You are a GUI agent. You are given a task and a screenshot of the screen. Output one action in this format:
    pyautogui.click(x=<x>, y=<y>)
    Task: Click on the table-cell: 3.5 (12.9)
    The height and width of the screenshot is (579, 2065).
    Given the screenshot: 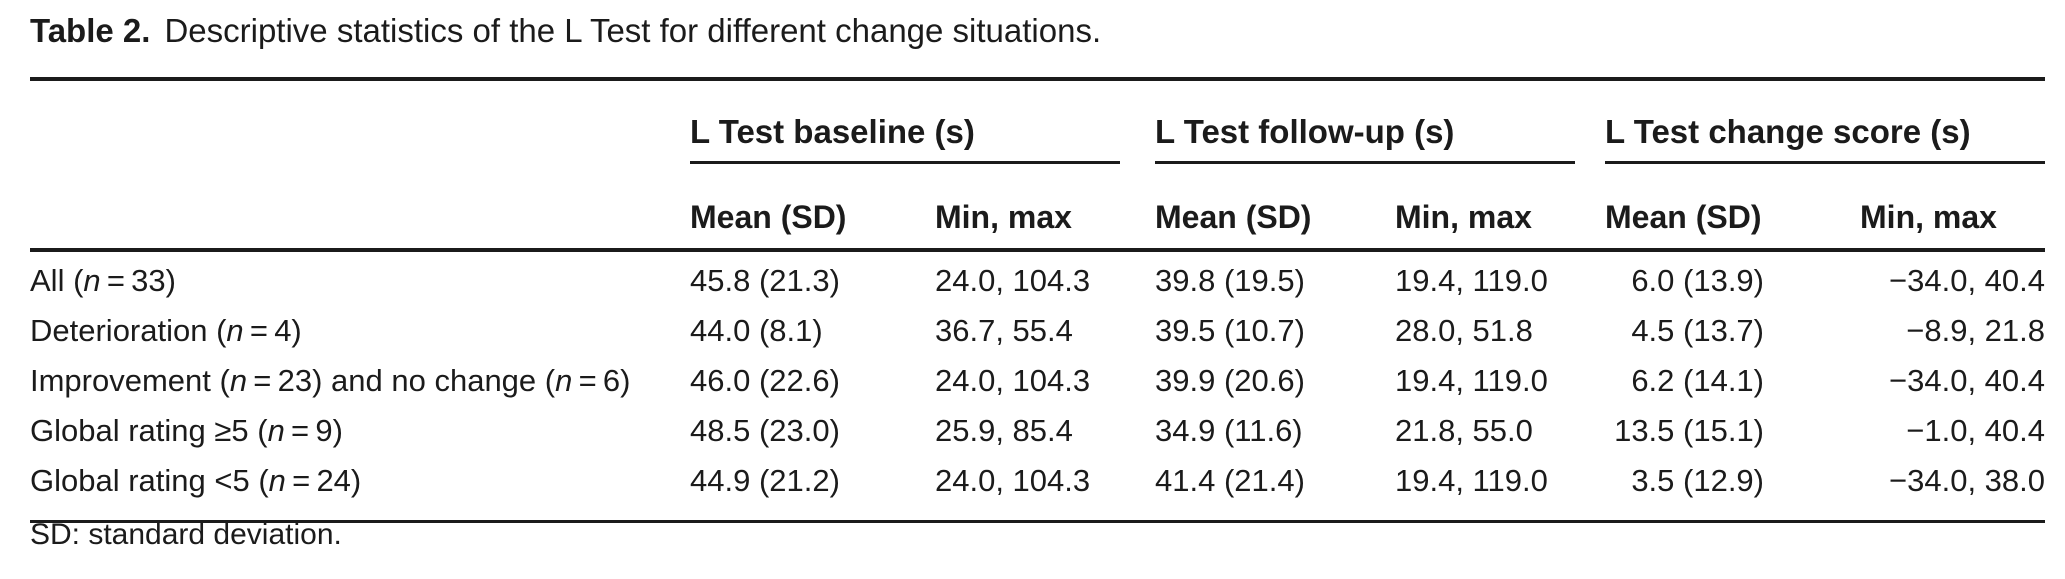 What is the action you would take?
    pyautogui.click(x=1698, y=480)
    